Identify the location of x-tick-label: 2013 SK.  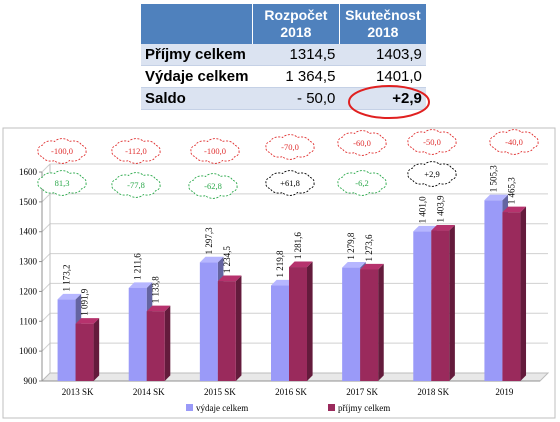
(78, 392).